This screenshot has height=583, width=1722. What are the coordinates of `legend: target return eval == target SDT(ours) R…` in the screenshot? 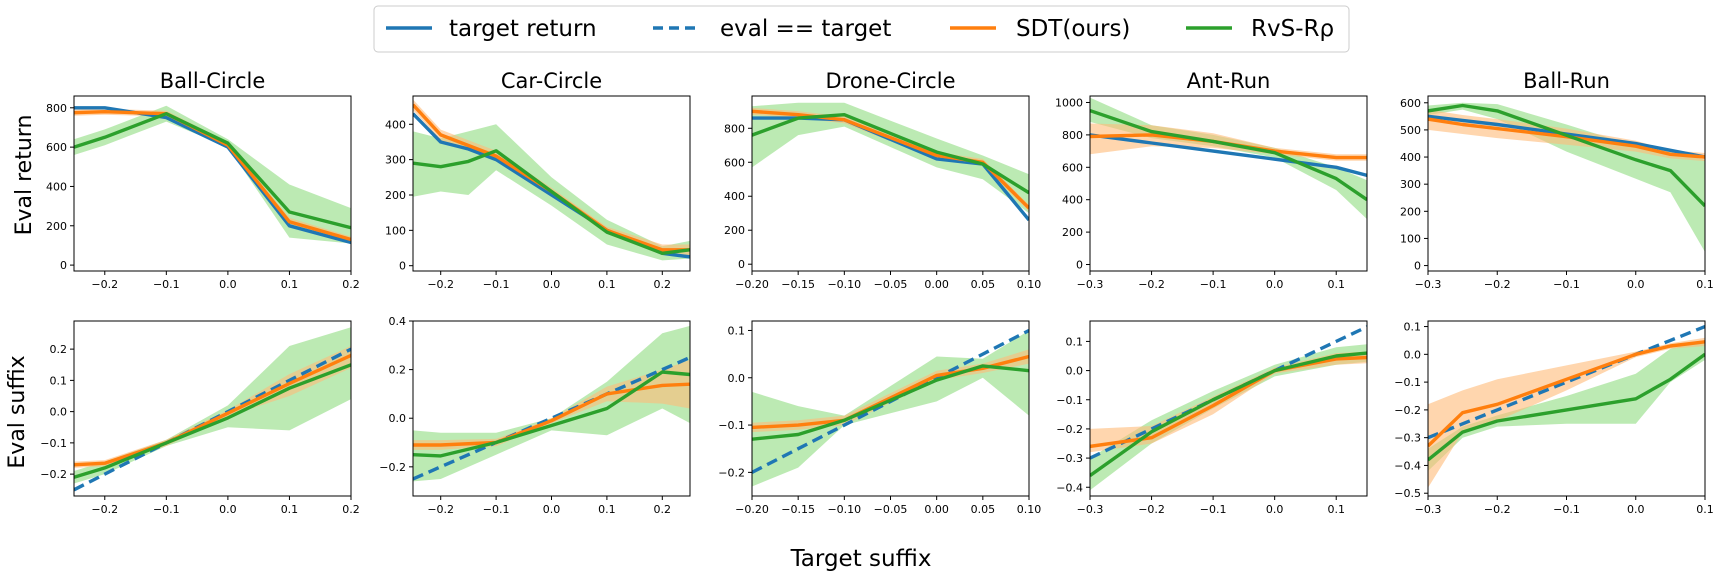 It's located at (861, 29).